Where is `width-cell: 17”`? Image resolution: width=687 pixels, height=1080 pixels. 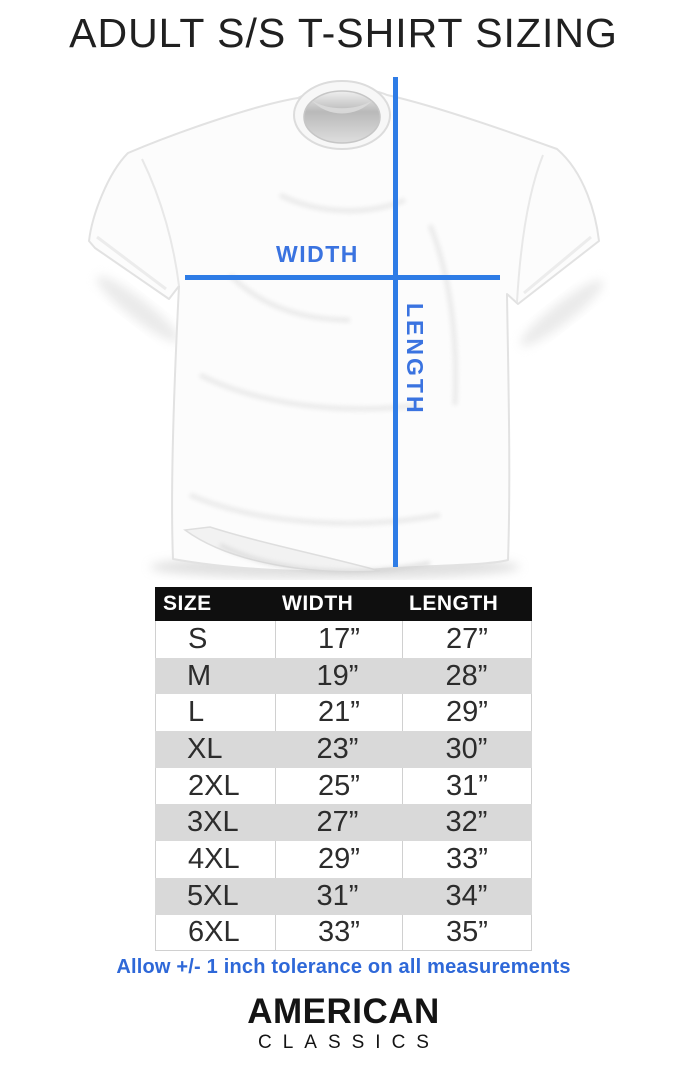
width-cell: 17” is located at coordinates (338, 639).